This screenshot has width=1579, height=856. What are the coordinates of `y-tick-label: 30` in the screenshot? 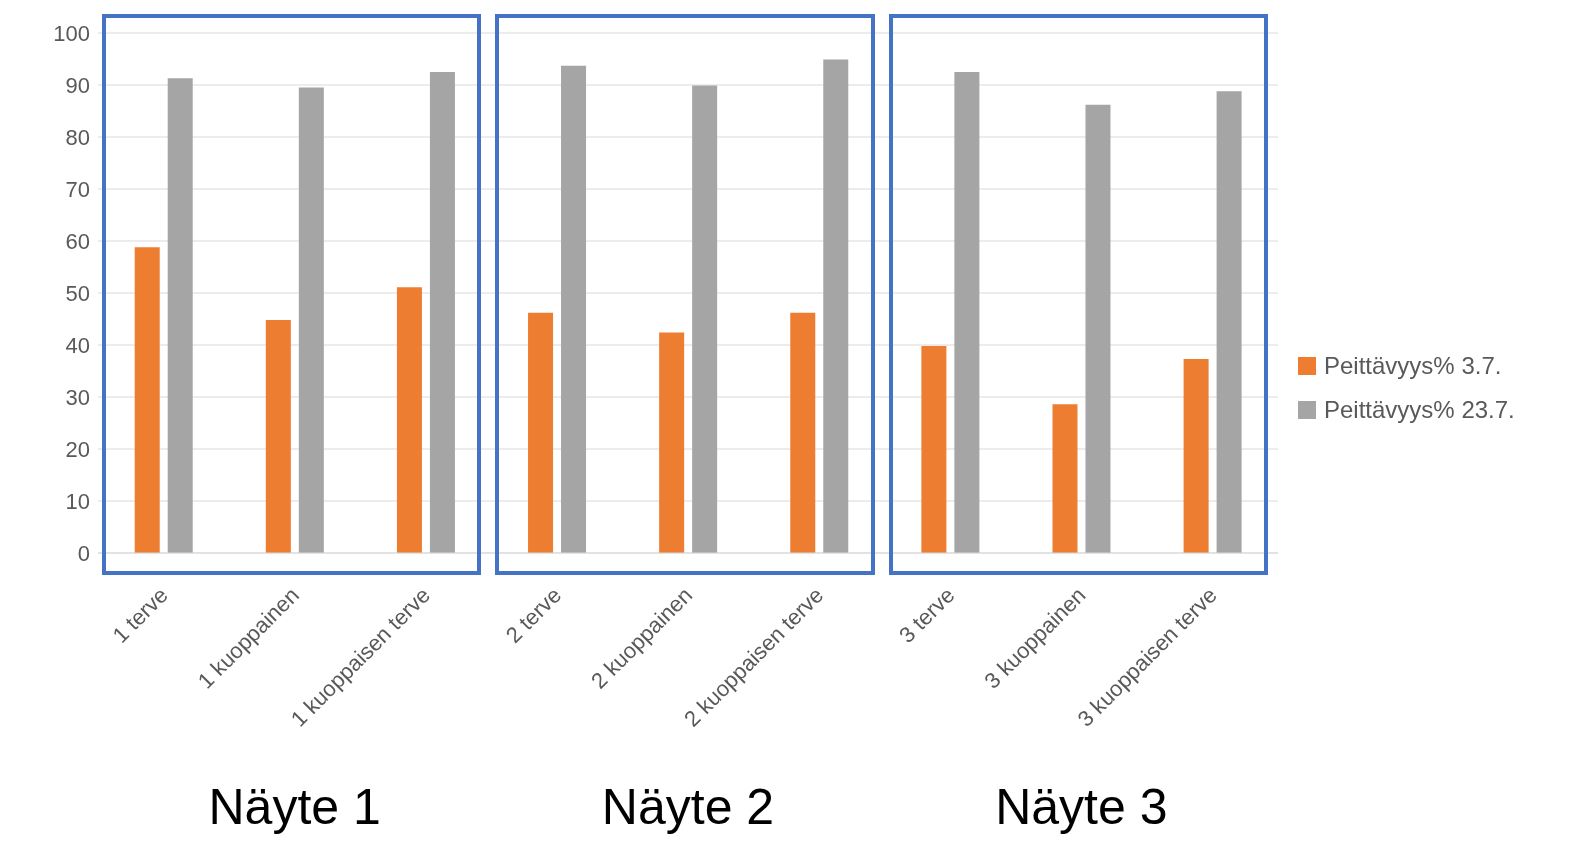 It's located at (77, 397).